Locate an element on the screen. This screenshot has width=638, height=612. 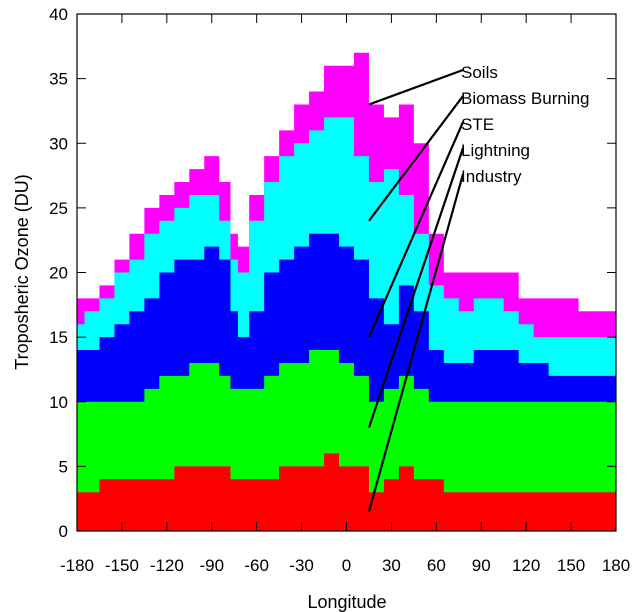
y-tick-label: 25 is located at coordinates (58, 208).